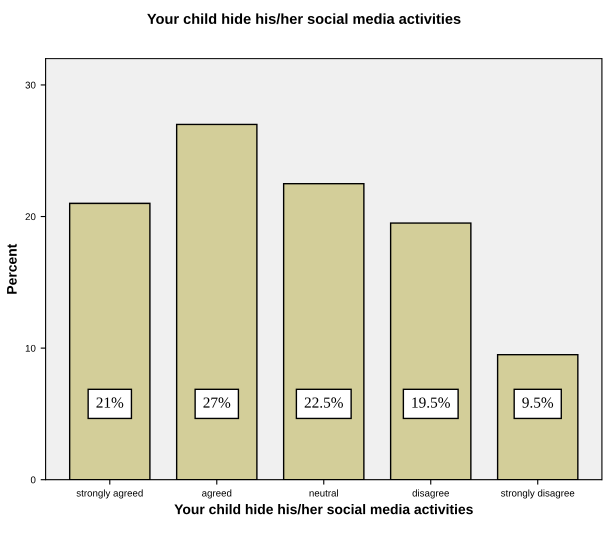  What do you see at coordinates (217, 493) in the screenshot?
I see `x-tick-label: agreed` at bounding box center [217, 493].